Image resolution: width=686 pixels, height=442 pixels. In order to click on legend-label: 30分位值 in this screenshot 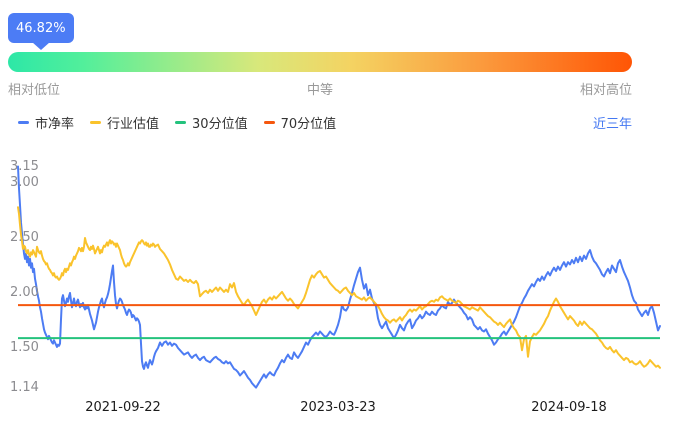, I will do `click(220, 124)`.